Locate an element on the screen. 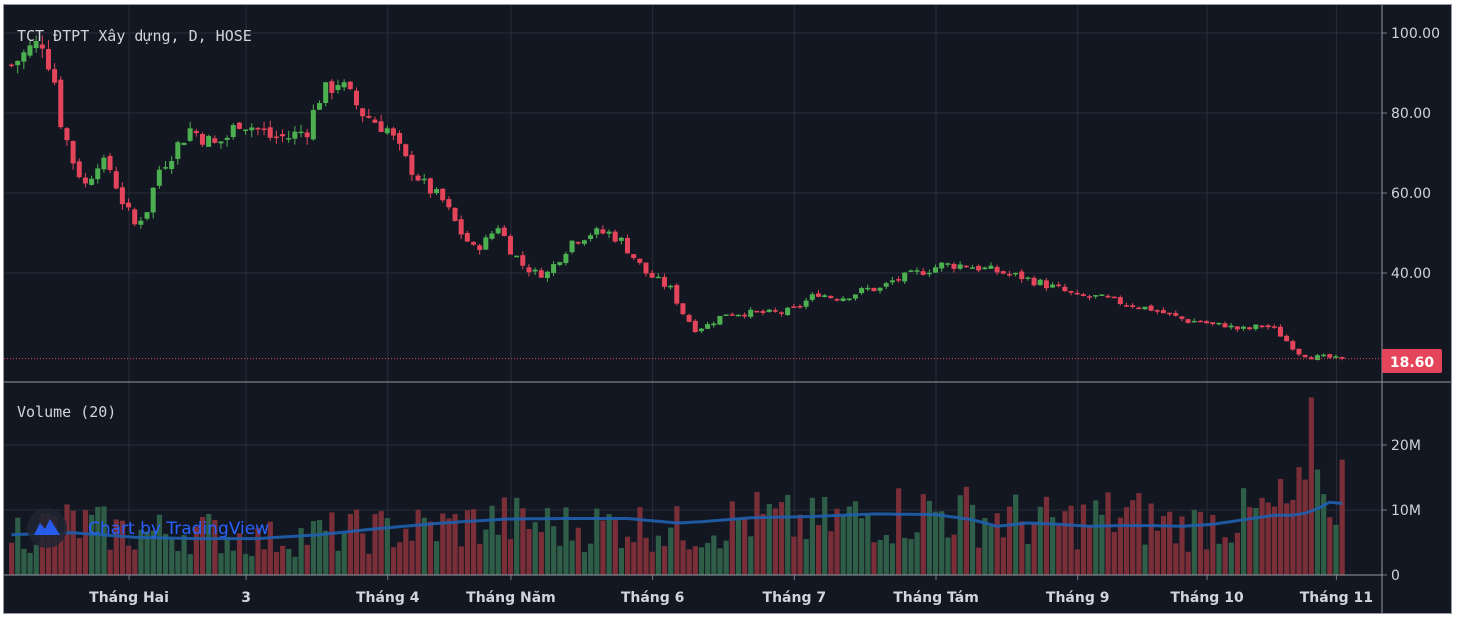 This screenshot has height=627, width=1461. last-price-badge-bg is located at coordinates (1412, 361).